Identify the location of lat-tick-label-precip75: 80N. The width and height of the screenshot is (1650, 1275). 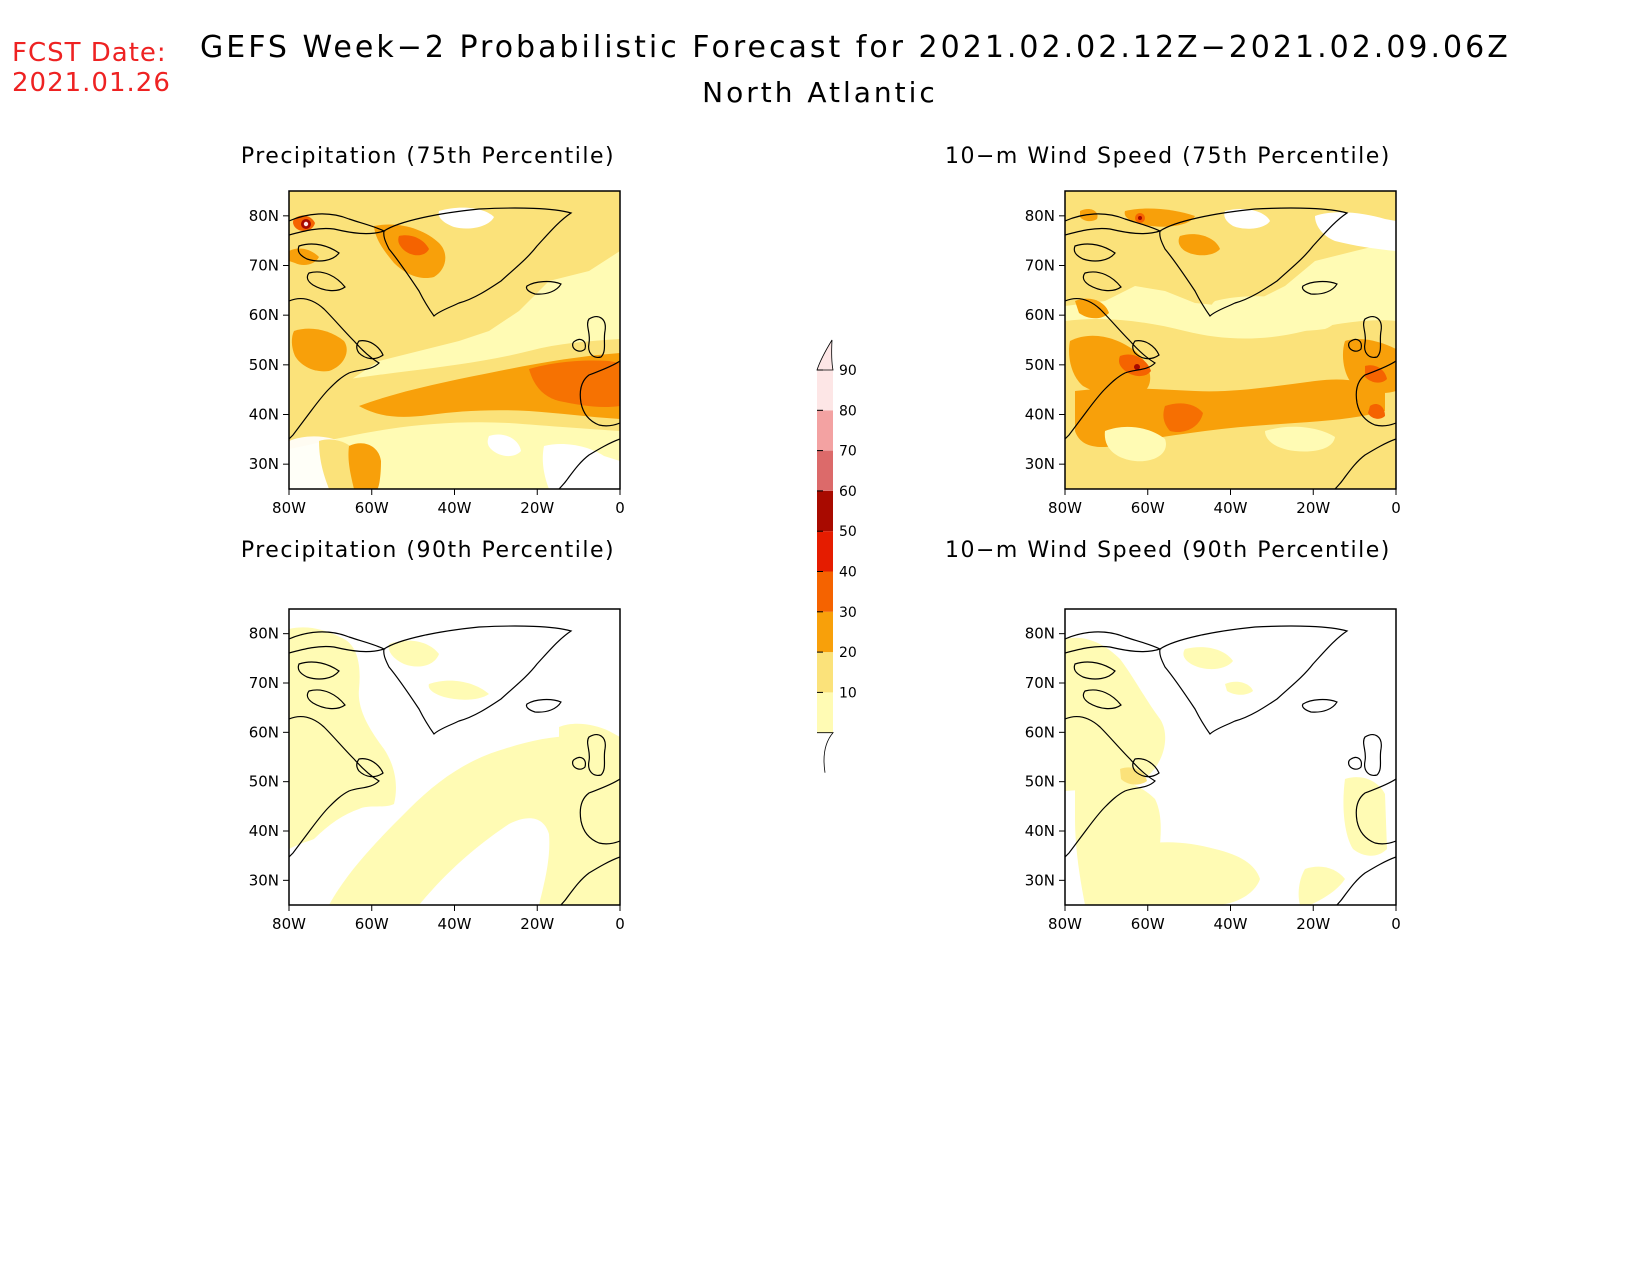
(264, 216).